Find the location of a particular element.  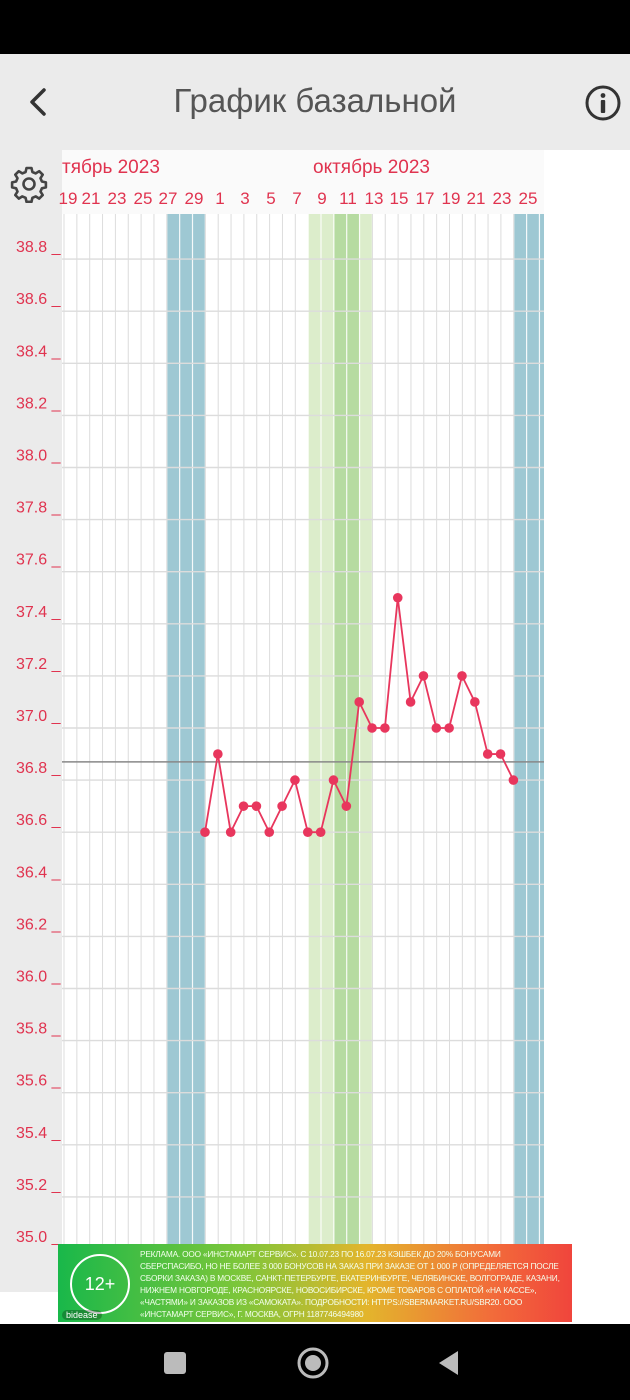

y-tick-label: 36.8 _ is located at coordinates (39, 768).